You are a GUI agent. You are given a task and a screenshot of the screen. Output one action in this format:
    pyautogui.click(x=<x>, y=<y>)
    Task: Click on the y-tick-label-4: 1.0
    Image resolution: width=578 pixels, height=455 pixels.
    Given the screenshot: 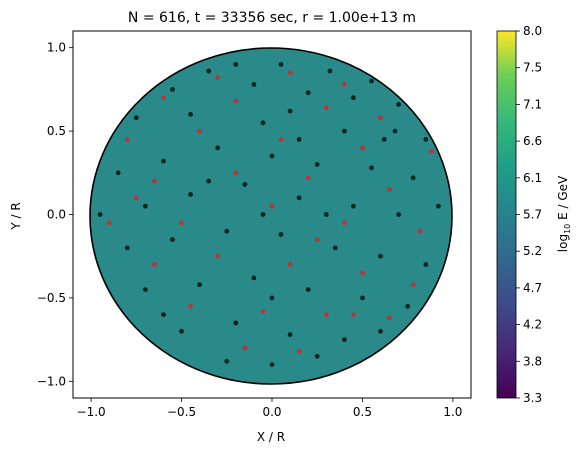 What is the action you would take?
    pyautogui.click(x=56, y=48)
    